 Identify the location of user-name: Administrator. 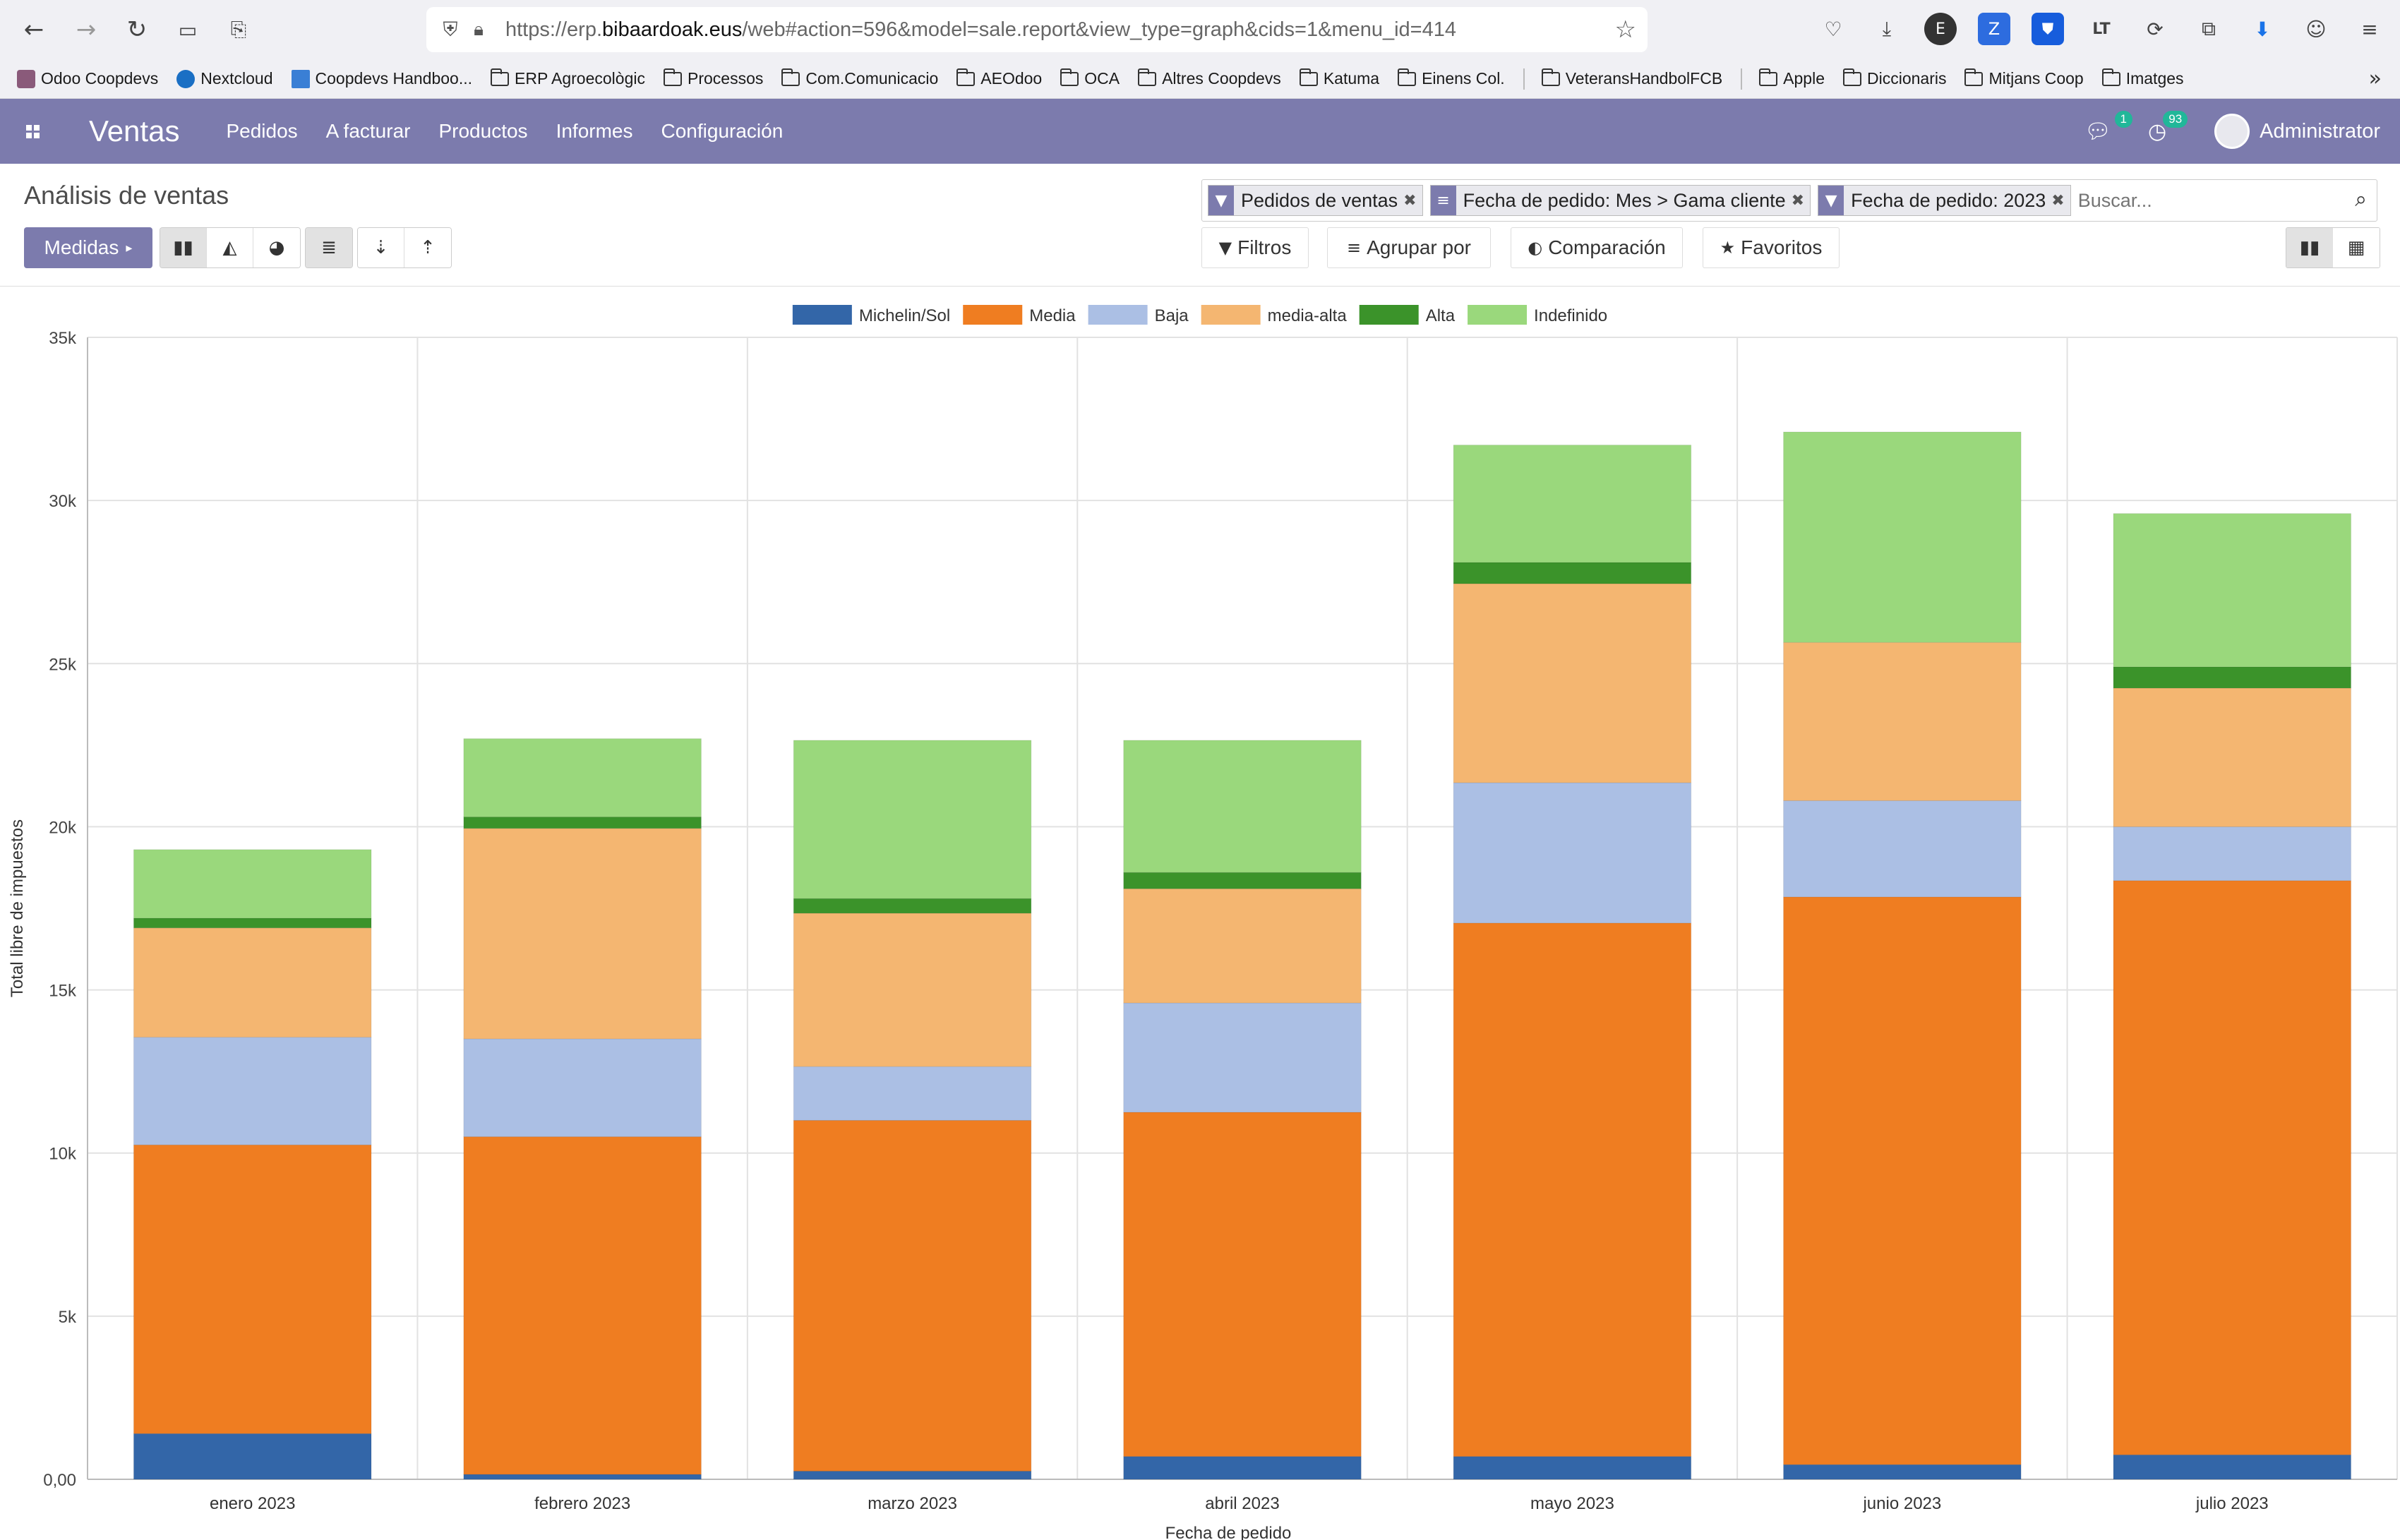
(2320, 131).